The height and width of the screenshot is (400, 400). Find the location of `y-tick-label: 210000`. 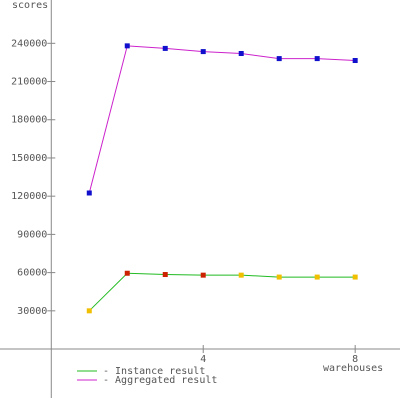

y-tick-label: 210000 is located at coordinates (29, 82).